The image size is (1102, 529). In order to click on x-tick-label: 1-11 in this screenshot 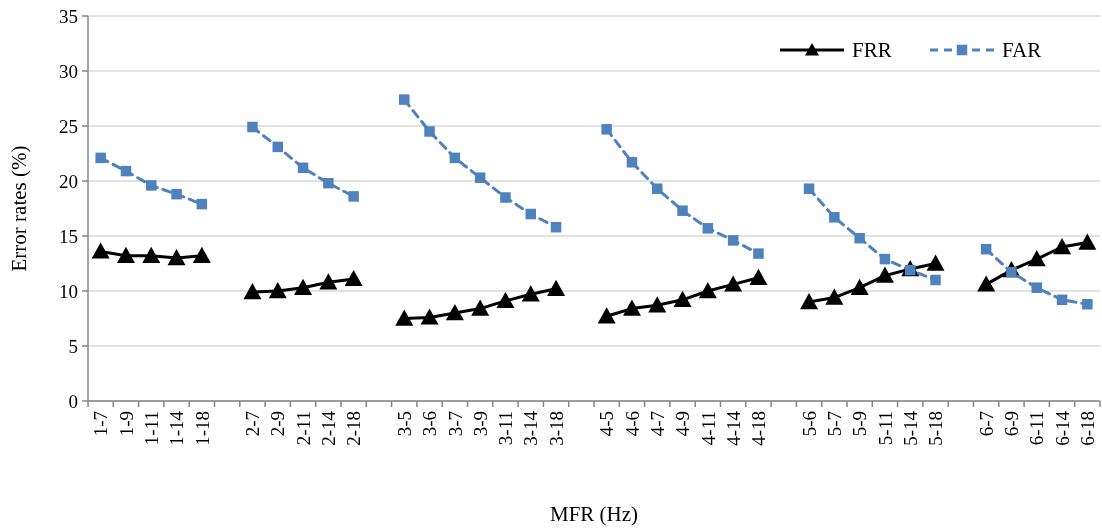, I will do `click(151, 428)`.